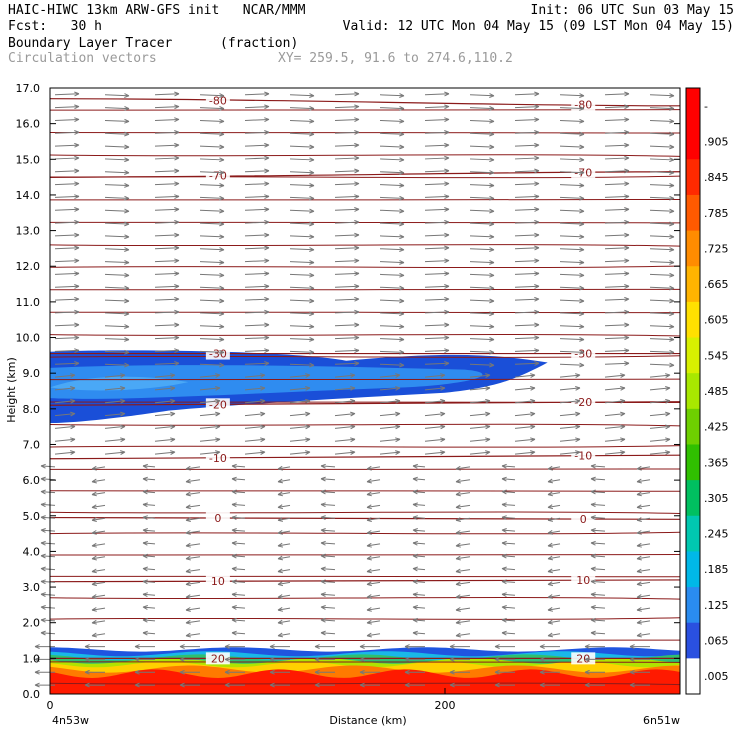  Describe the element at coordinates (32, 409) in the screenshot. I see `y-tick-label: 8.0` at that location.